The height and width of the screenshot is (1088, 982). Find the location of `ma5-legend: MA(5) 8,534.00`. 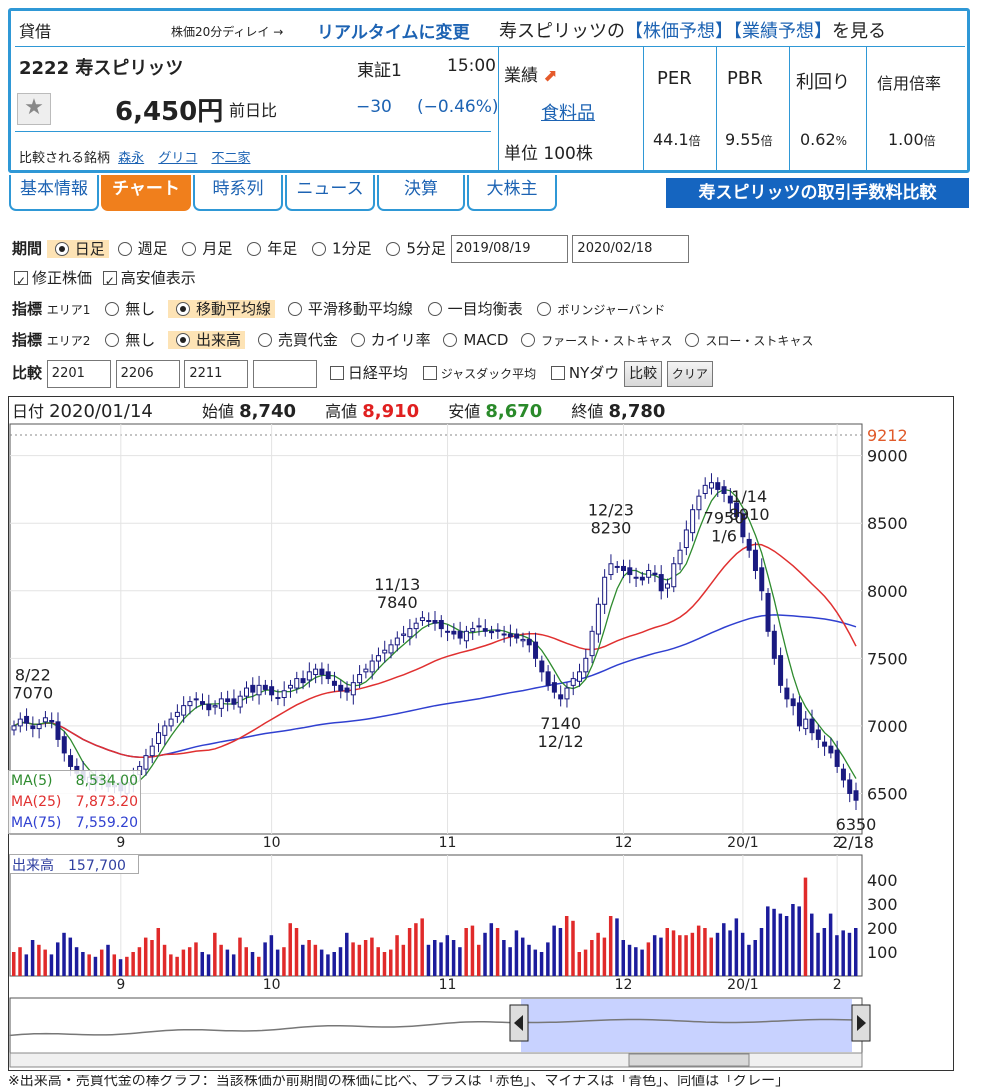

ma5-legend: MA(5) 8,534.00 is located at coordinates (74, 781).